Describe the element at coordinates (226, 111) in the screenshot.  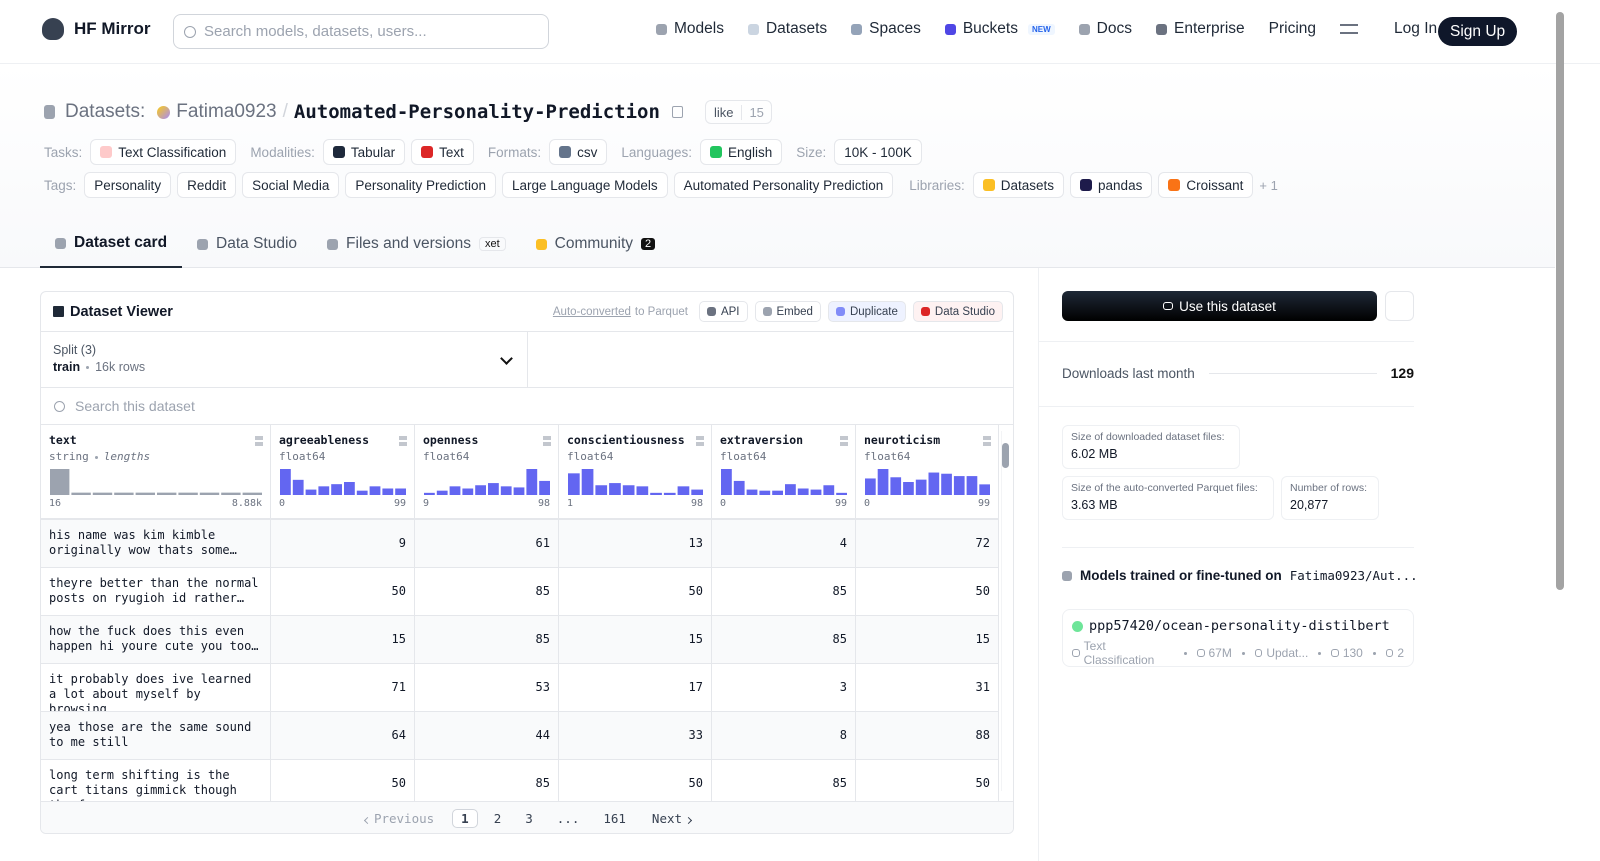
I see `owner: Fatima0923` at that location.